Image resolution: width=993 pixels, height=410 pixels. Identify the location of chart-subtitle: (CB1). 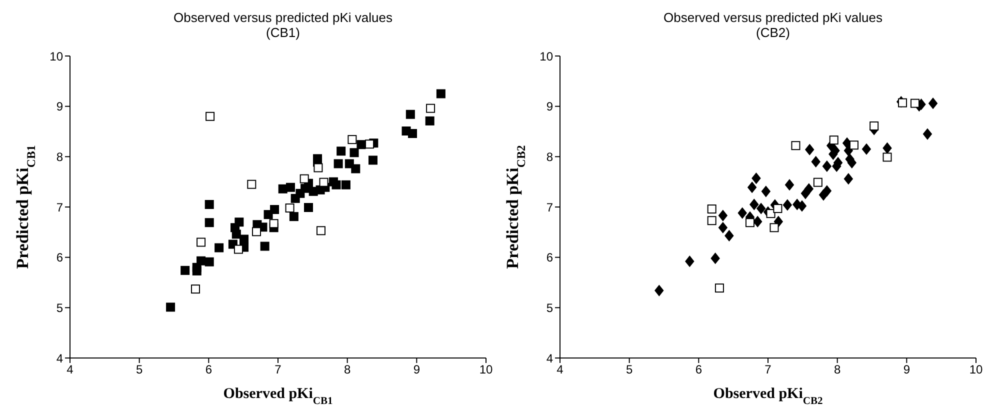
(283, 32).